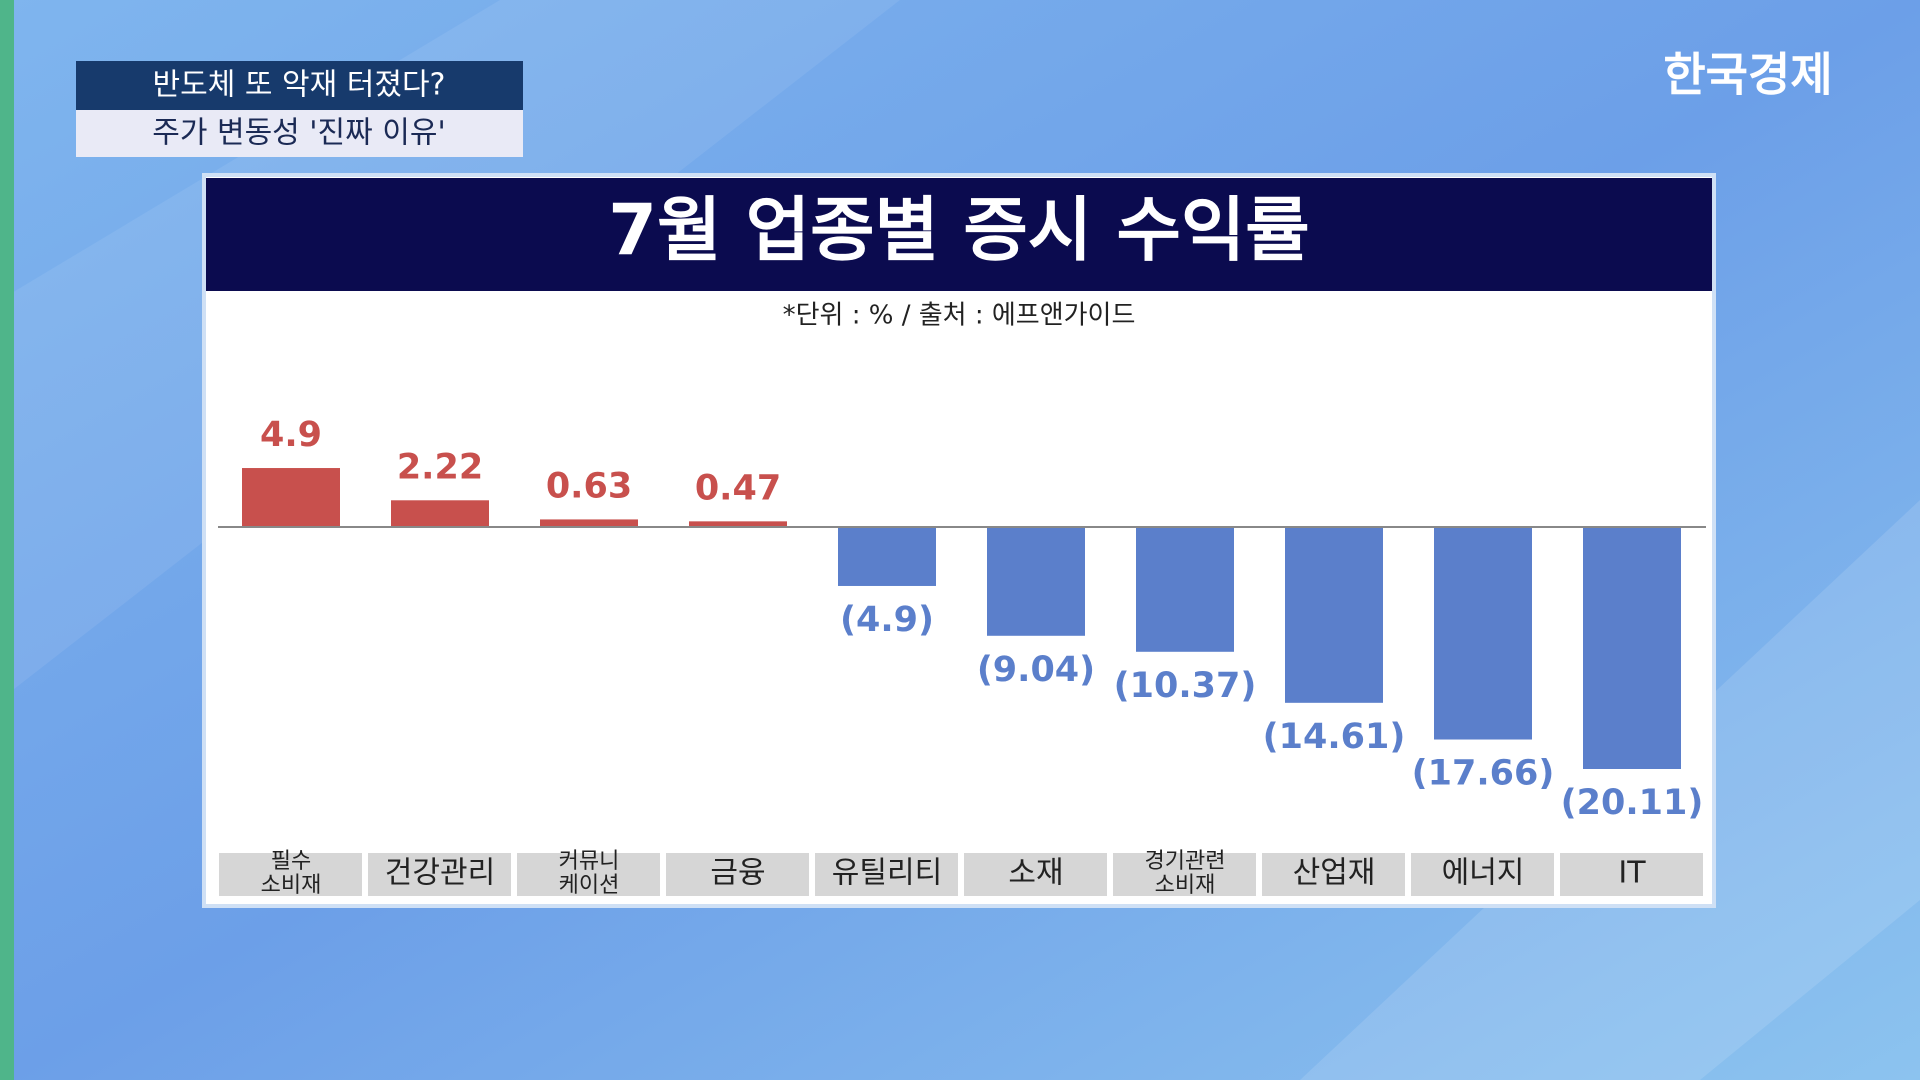 The height and width of the screenshot is (1084, 1920). I want to click on x-tick-label: IT, so click(1632, 873).